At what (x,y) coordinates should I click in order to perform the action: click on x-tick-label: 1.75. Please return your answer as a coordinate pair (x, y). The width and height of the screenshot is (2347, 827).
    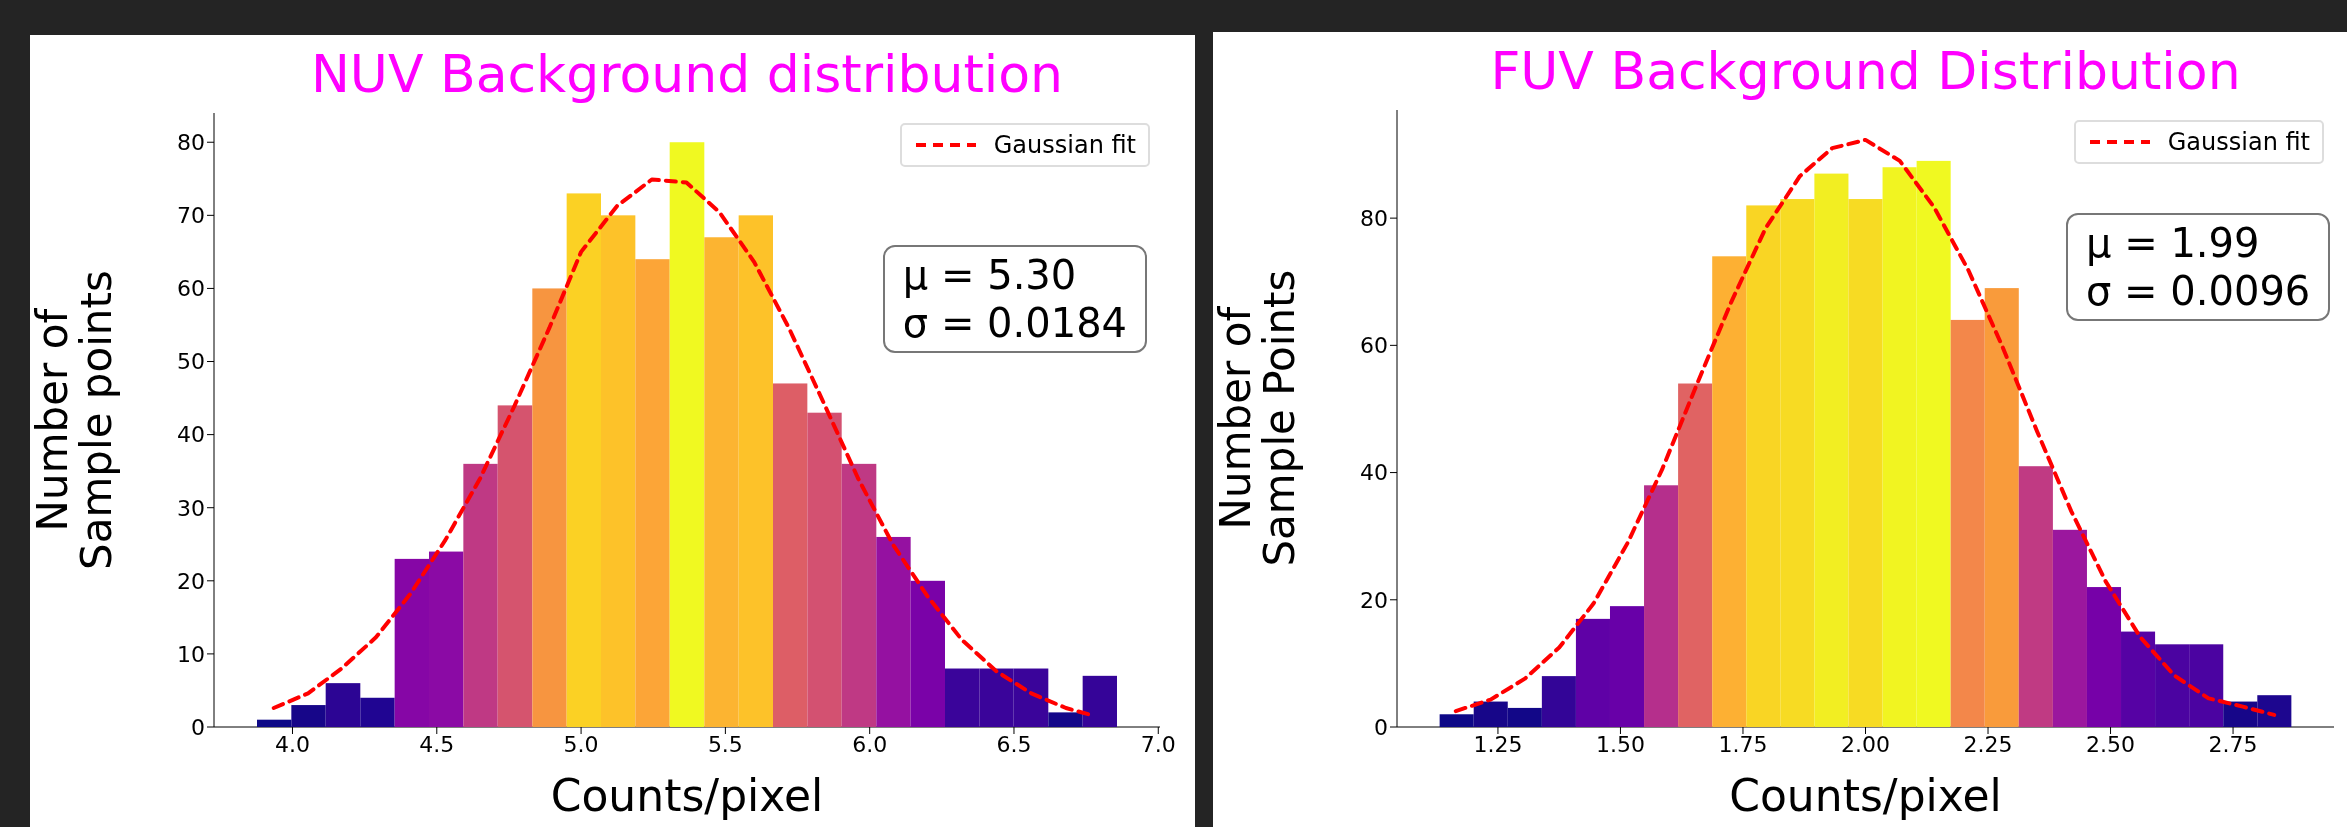
    Looking at the image, I should click on (1743, 744).